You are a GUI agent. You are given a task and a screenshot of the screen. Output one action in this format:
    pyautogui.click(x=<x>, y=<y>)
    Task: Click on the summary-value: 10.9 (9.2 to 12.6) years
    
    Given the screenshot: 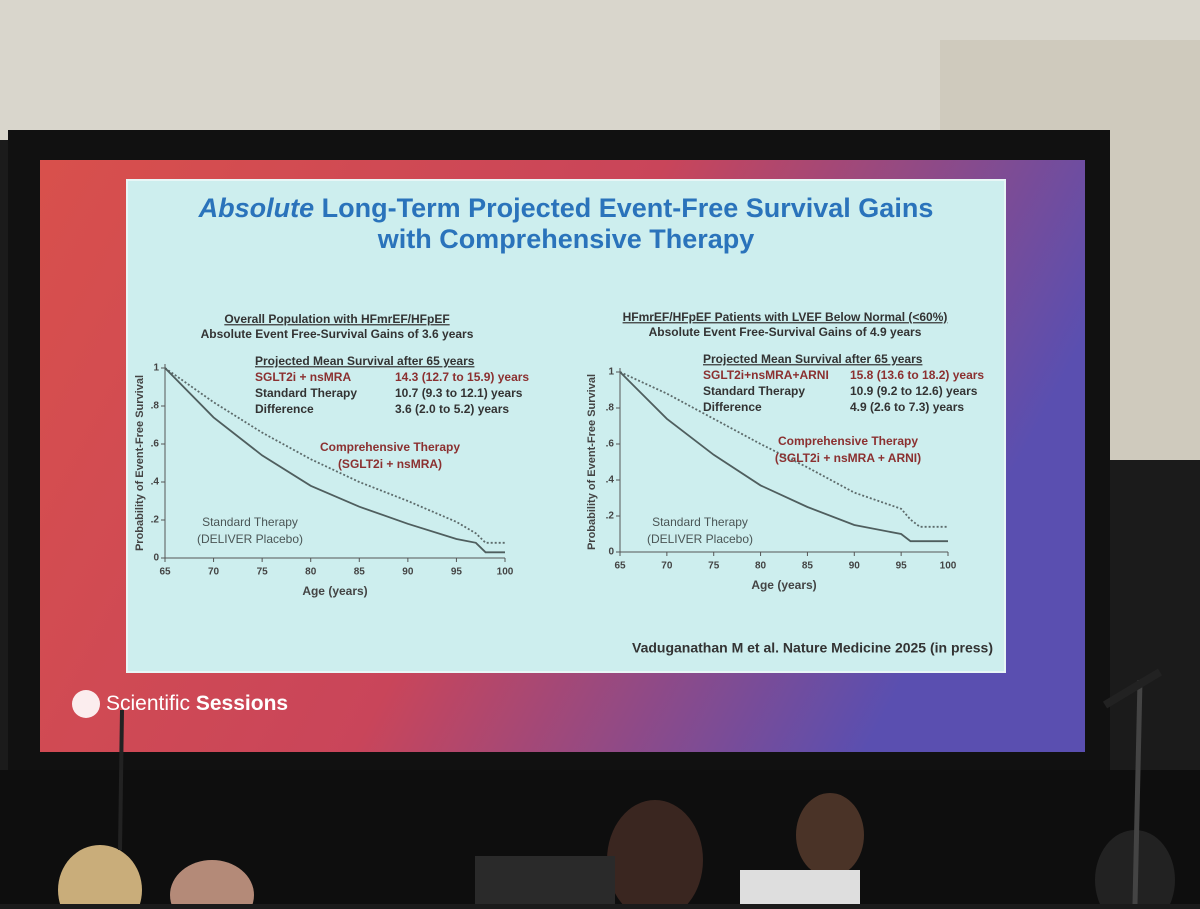 What is the action you would take?
    pyautogui.click(x=914, y=391)
    